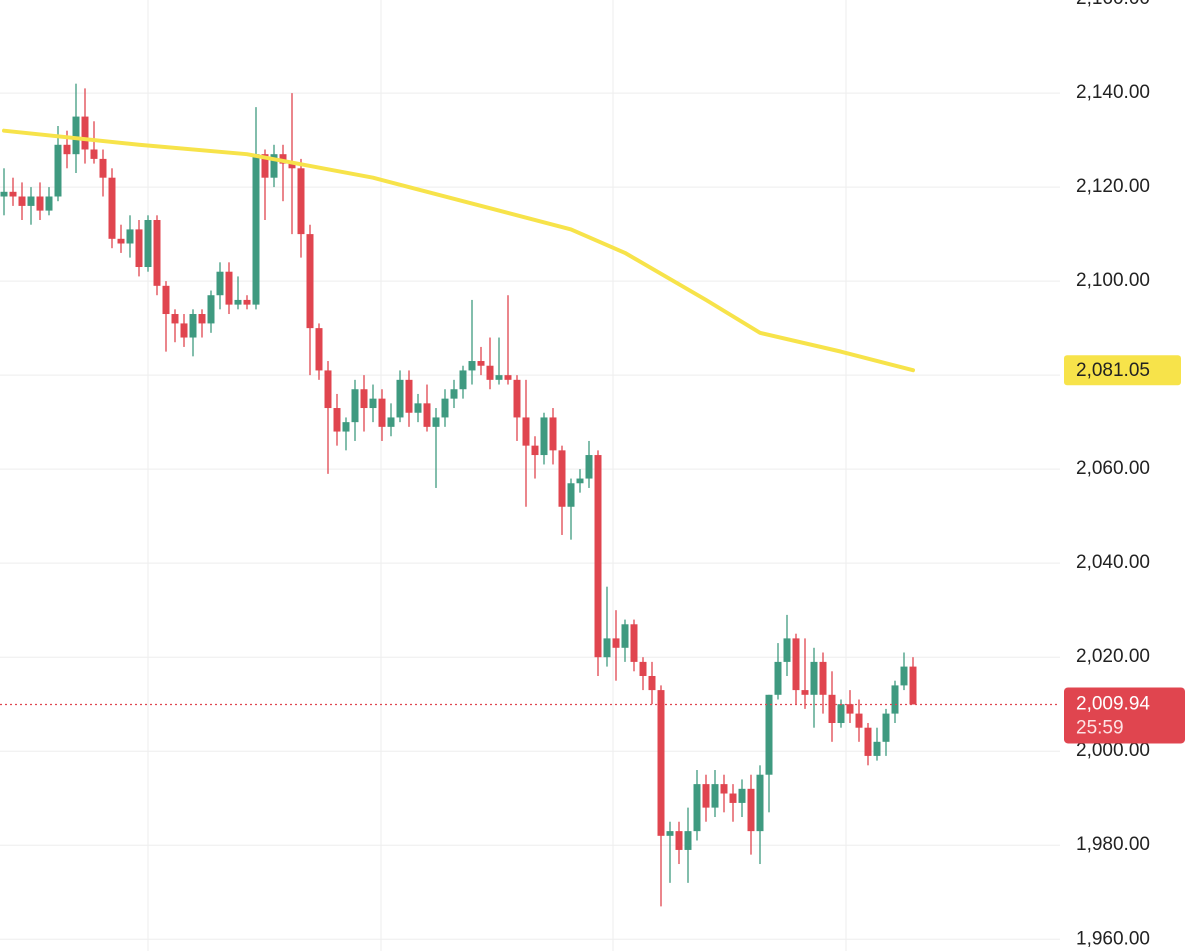 The height and width of the screenshot is (951, 1200). What do you see at coordinates (1113, 4) in the screenshot?
I see `y-tick-label: 2,160.00` at bounding box center [1113, 4].